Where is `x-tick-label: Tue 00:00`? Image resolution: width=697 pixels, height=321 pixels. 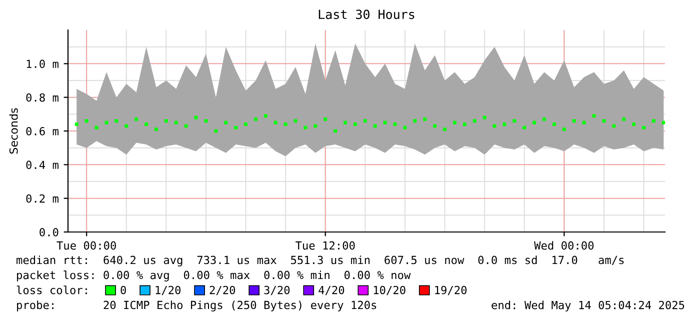 x-tick-label: Tue 00:00 is located at coordinates (86, 245).